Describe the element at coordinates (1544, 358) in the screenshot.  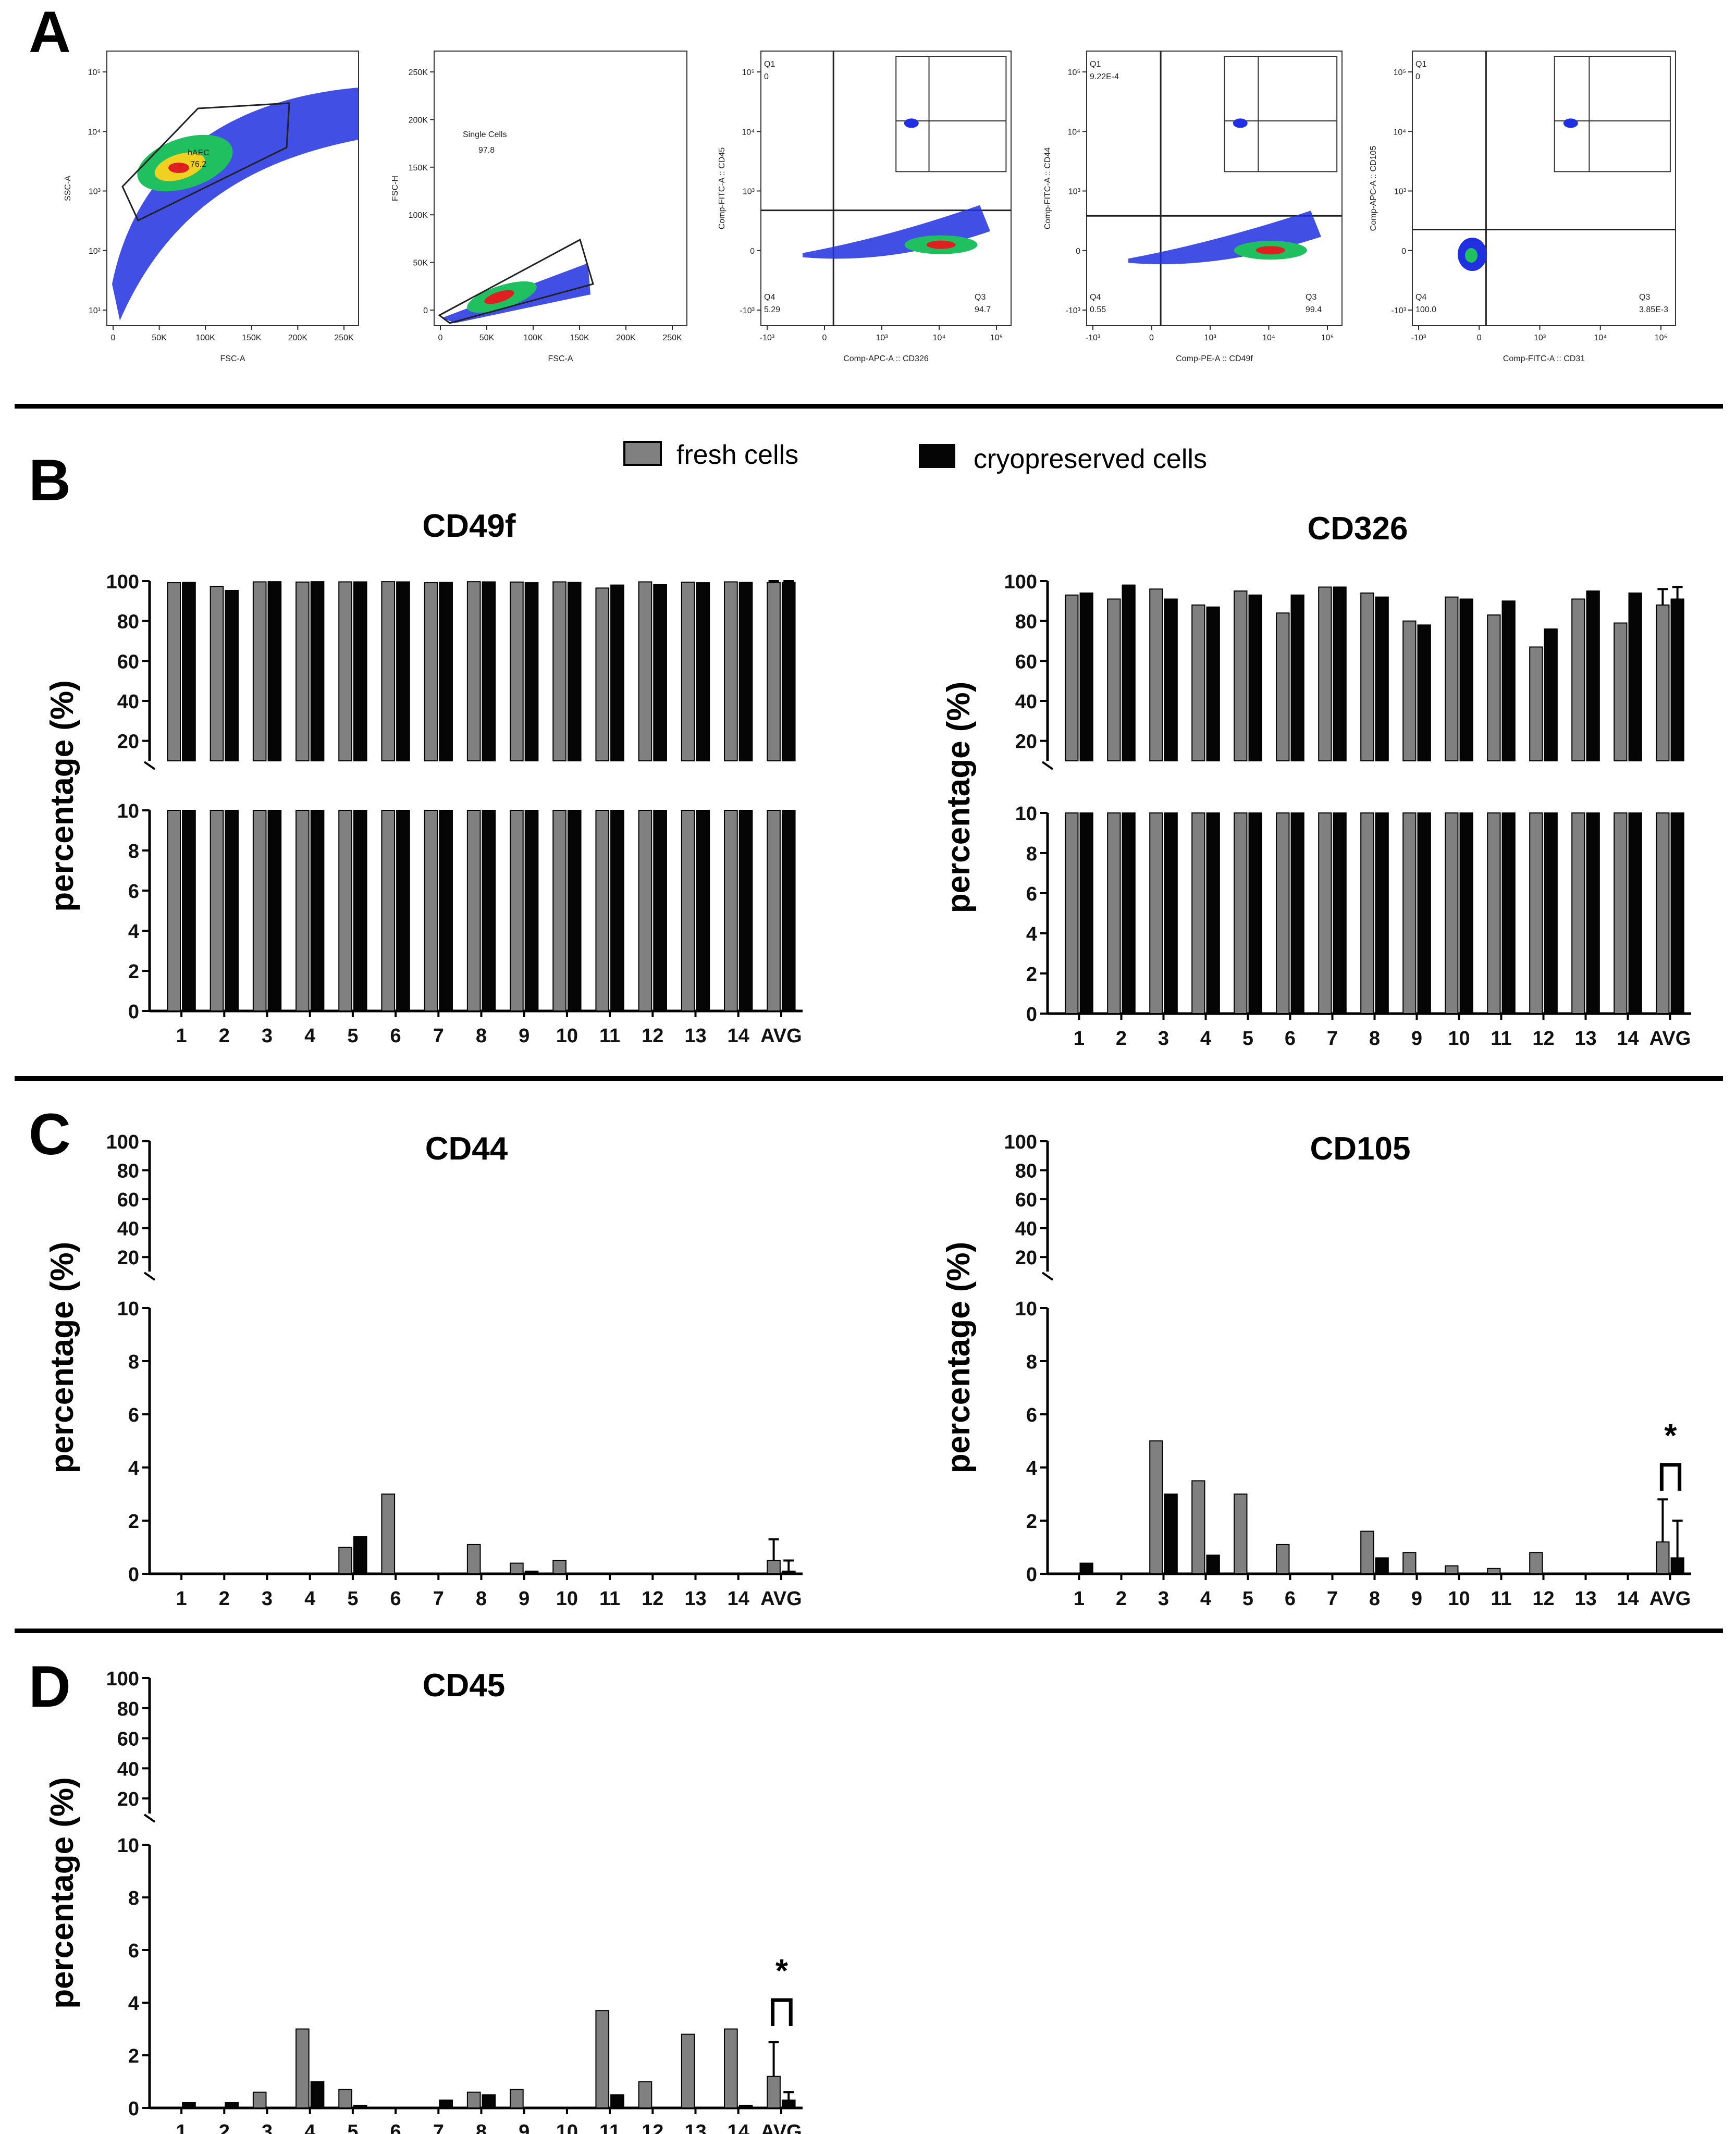
I see `flow-x-axis-label: Comp-FITC-A :: CD31` at that location.